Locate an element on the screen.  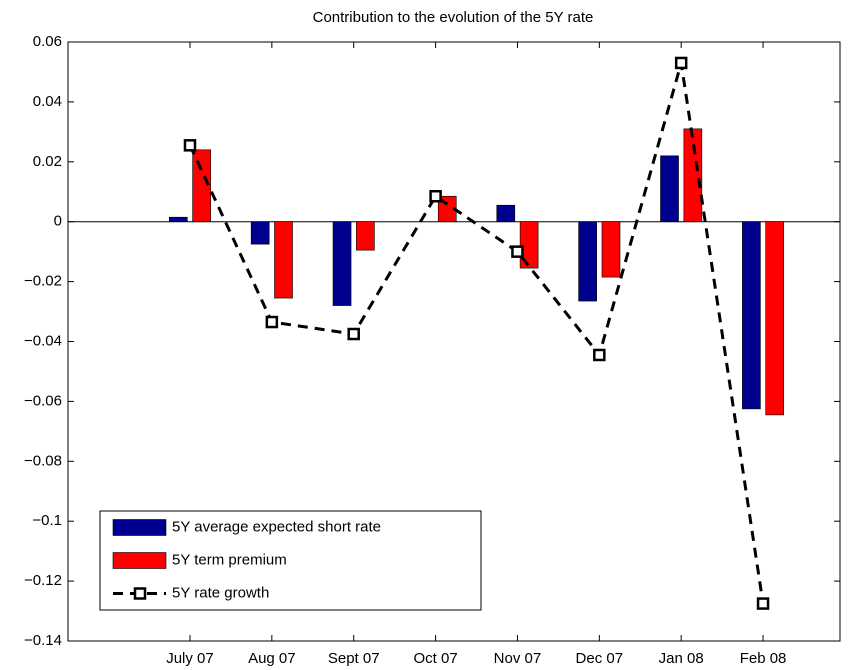
y-tick-label: −0.02 is located at coordinates (43, 281).